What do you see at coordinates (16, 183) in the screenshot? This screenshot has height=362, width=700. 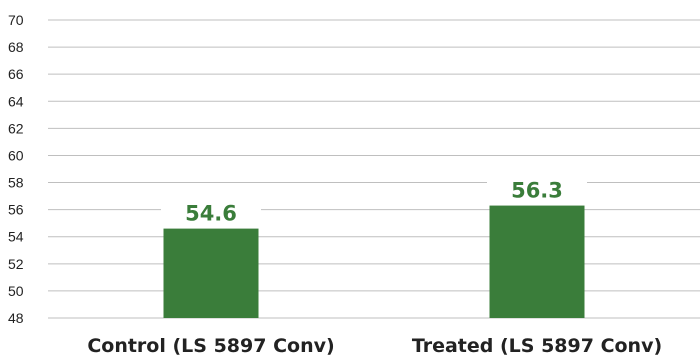 I see `y-tick-label: 58` at bounding box center [16, 183].